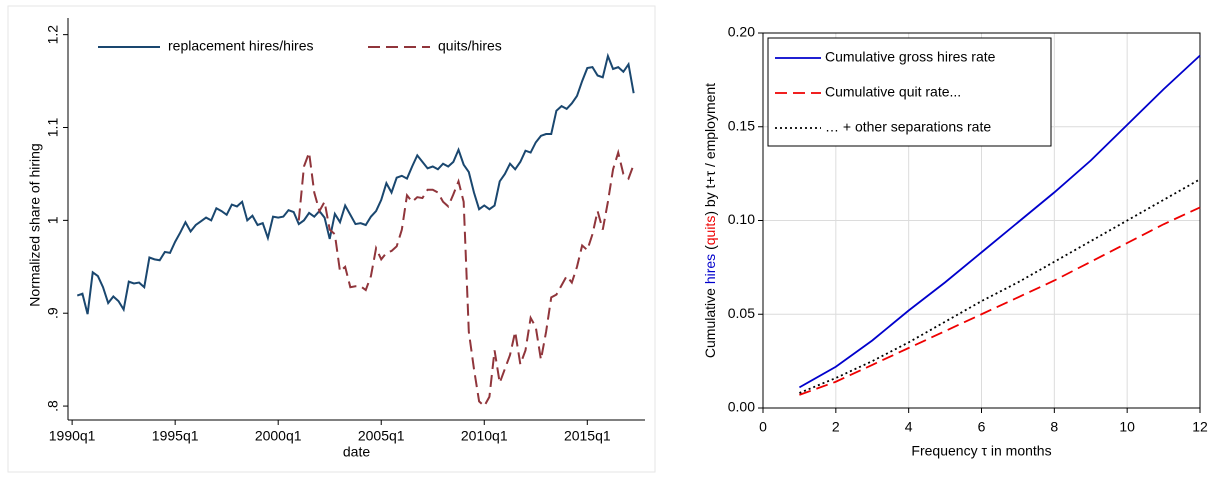 The width and height of the screenshot is (1213, 478). I want to click on x-tick-label: 6, so click(982, 427).